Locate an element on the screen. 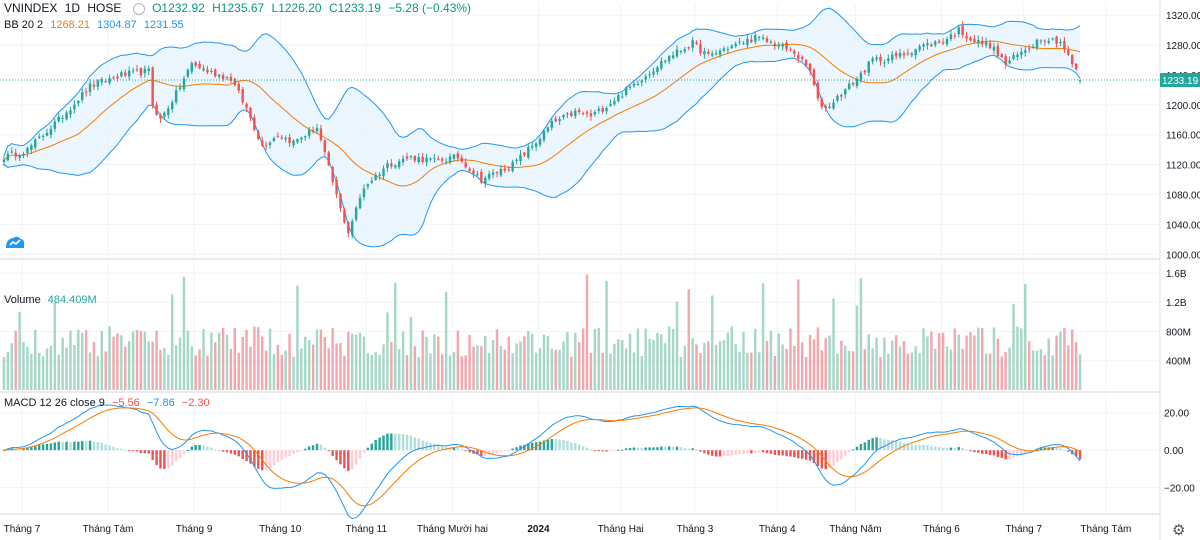 This screenshot has height=540, width=1200. macd-legend: MACD 12 26 close 9 −5.56 −7.86 −2.30 is located at coordinates (109, 403).